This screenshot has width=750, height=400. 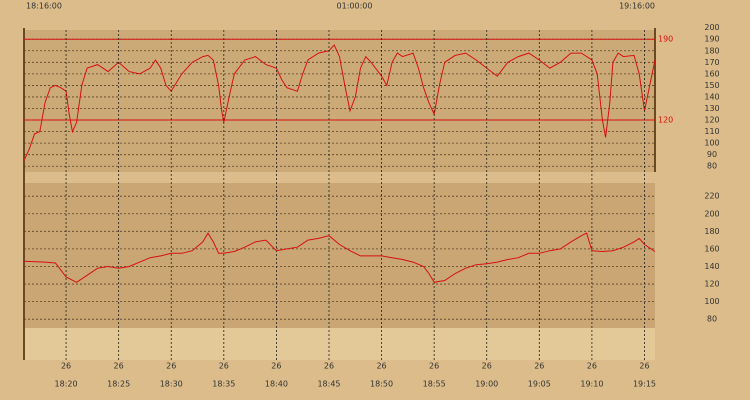 What do you see at coordinates (711, 196) in the screenshot?
I see `y-tick-label: 220` at bounding box center [711, 196].